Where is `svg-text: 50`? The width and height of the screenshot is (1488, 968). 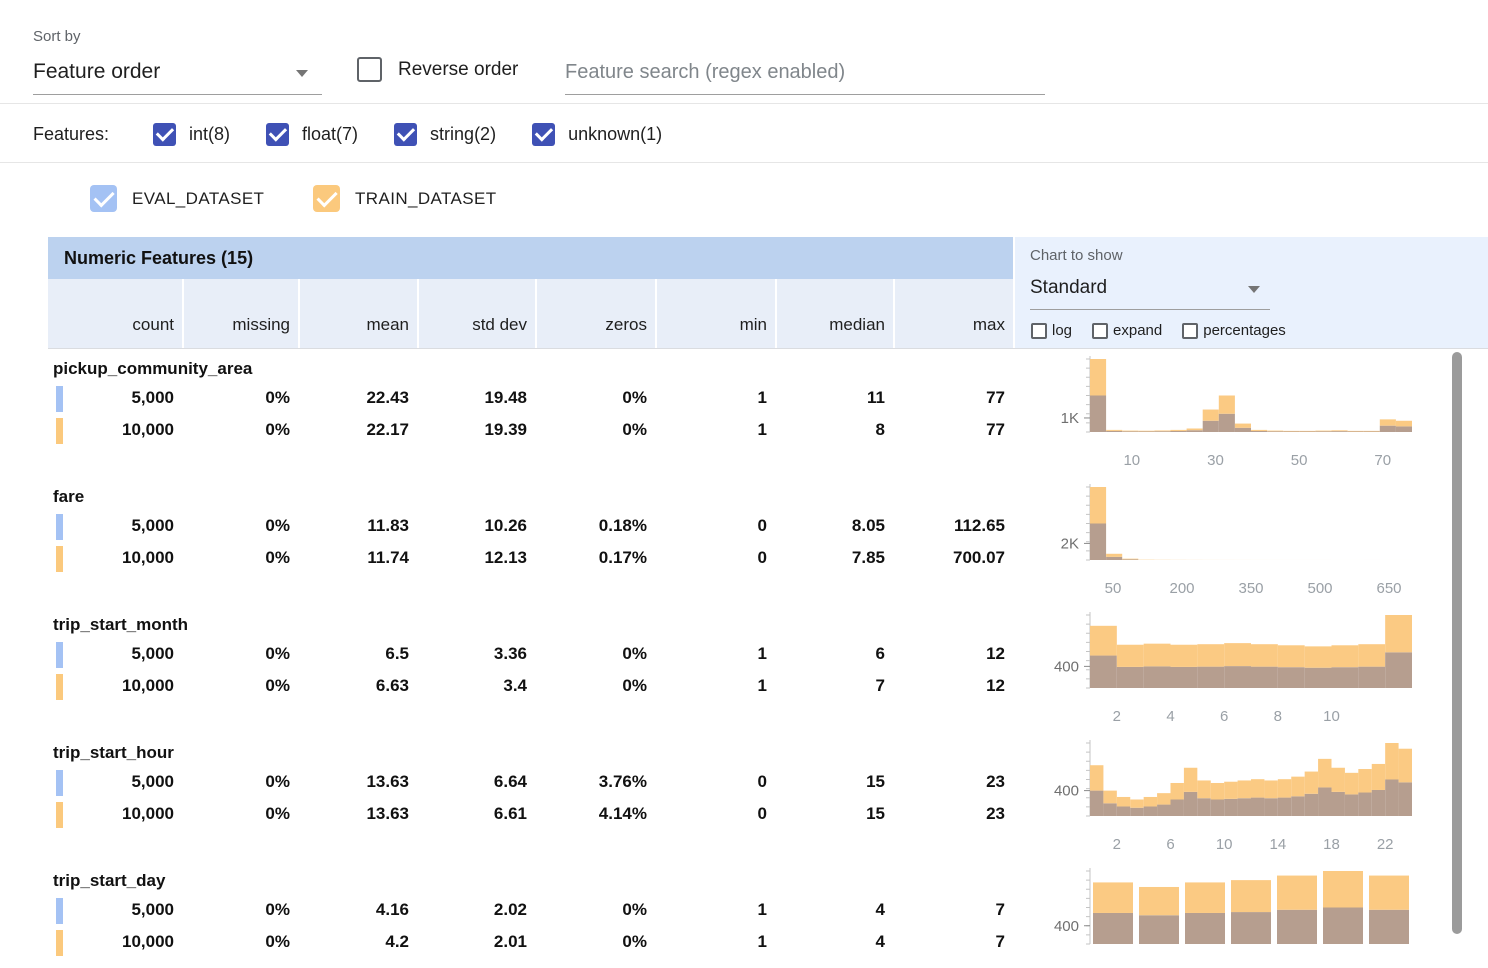
svg-text: 50 is located at coordinates (1299, 460).